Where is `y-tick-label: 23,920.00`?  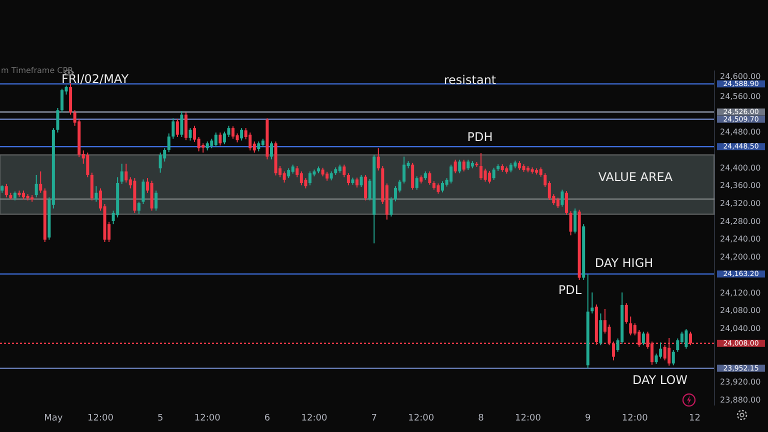 y-tick-label: 23,920.00 is located at coordinates (740, 382).